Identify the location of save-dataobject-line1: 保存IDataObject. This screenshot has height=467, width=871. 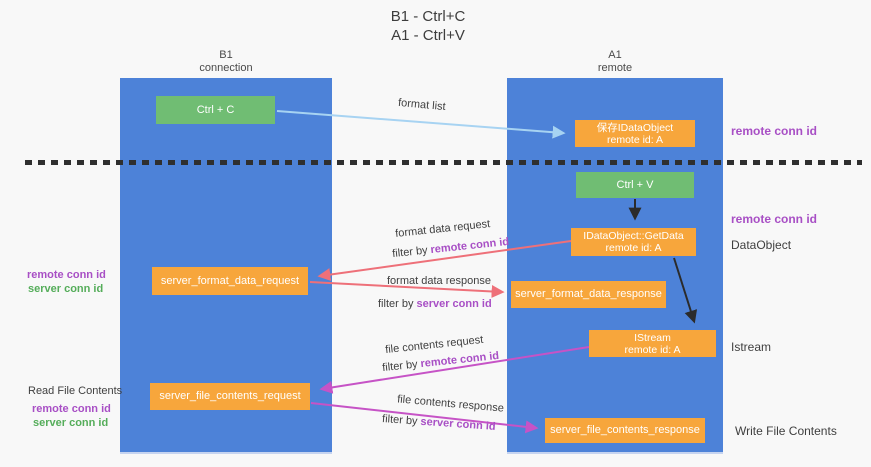
(635, 127).